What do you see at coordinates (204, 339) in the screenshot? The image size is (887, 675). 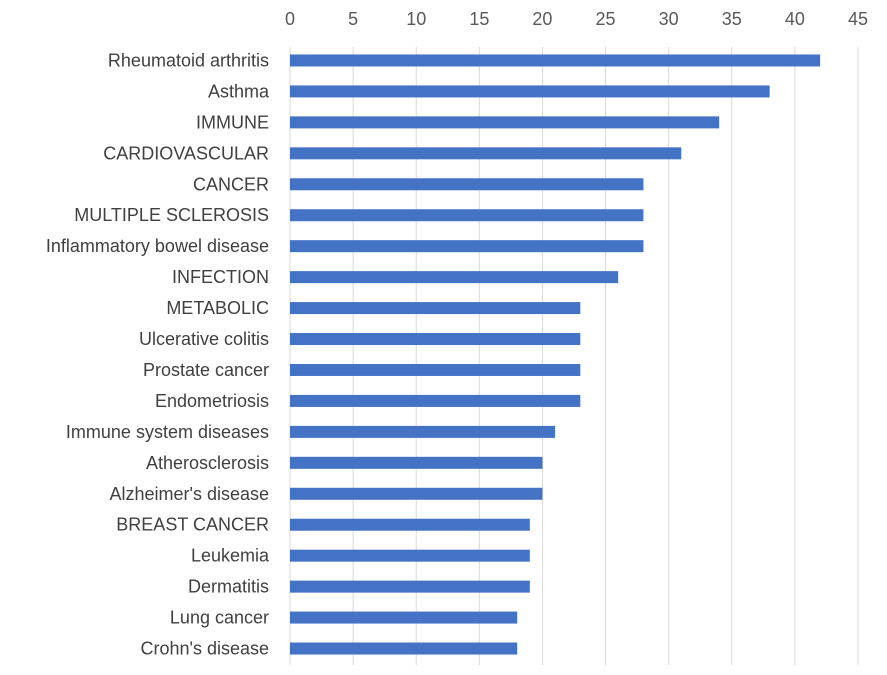 I see `category-label: Ulcerative colitis` at bounding box center [204, 339].